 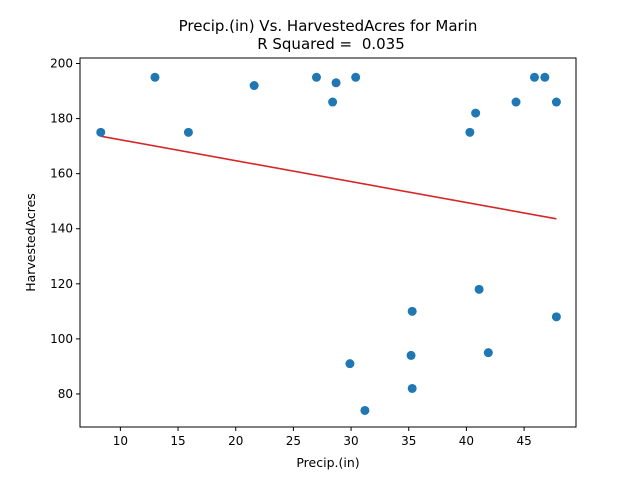 I want to click on regression-line-group, so click(x=328, y=177).